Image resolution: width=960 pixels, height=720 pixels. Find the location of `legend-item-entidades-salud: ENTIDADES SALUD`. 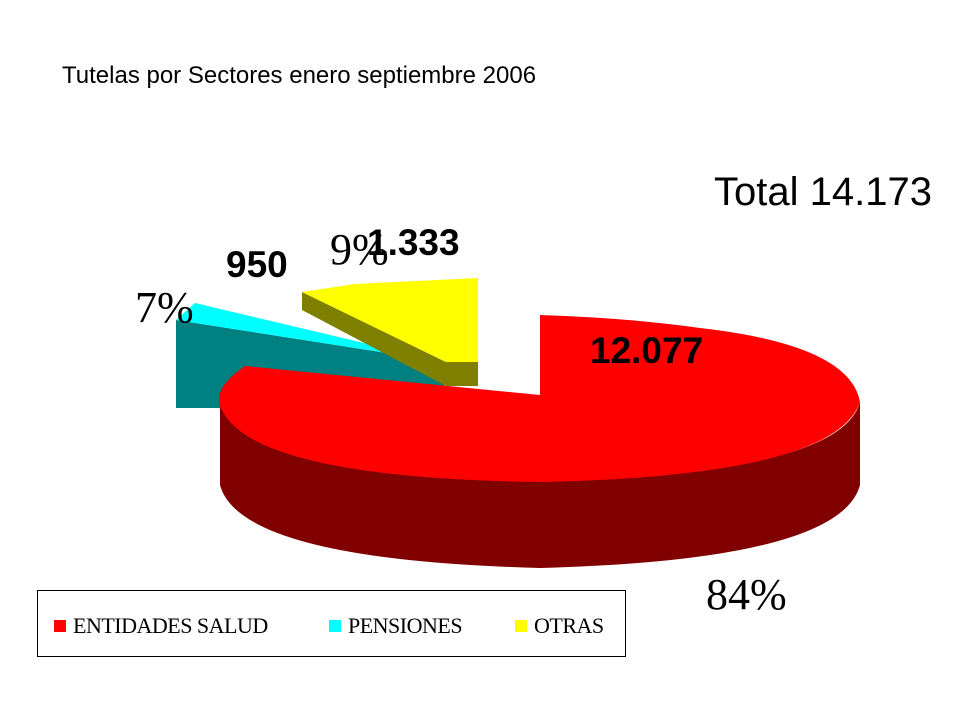

legend-item-entidades-salud: ENTIDADES SALUD is located at coordinates (161, 626).